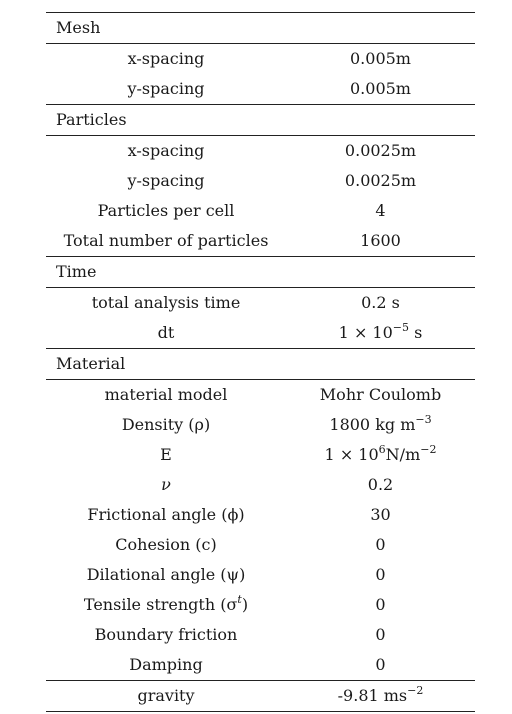 The image size is (512, 714). I want to click on section-header-material: Material, so click(260, 364).